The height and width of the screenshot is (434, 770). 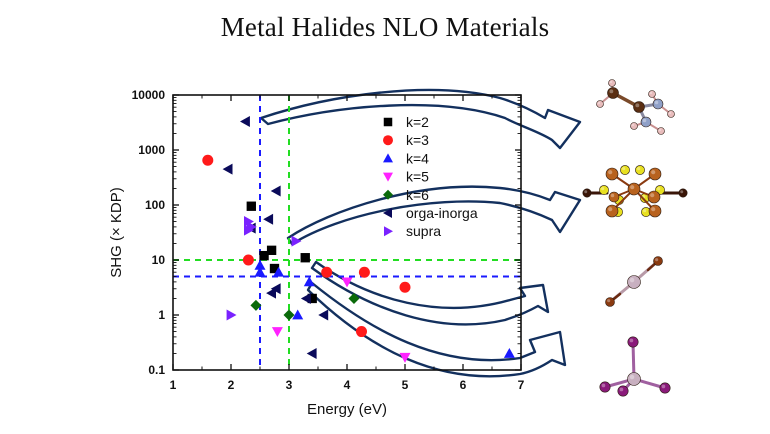 What do you see at coordinates (417, 158) in the screenshot?
I see `legend-label: k=4` at bounding box center [417, 158].